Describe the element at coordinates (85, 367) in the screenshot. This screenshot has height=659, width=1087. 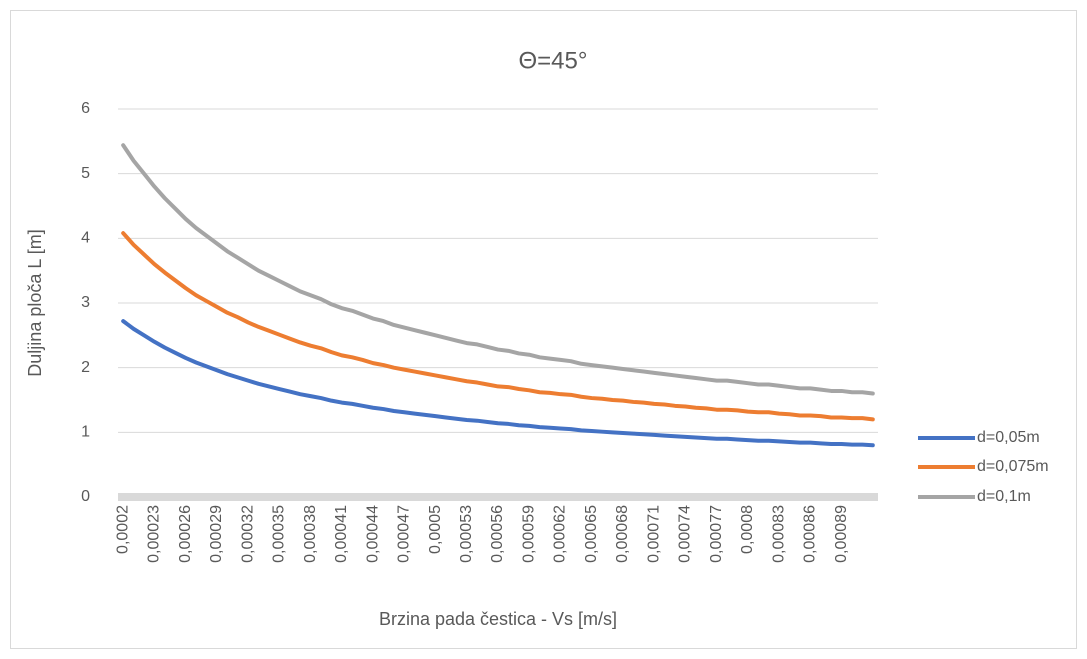
I see `y-tick-label: 2` at that location.